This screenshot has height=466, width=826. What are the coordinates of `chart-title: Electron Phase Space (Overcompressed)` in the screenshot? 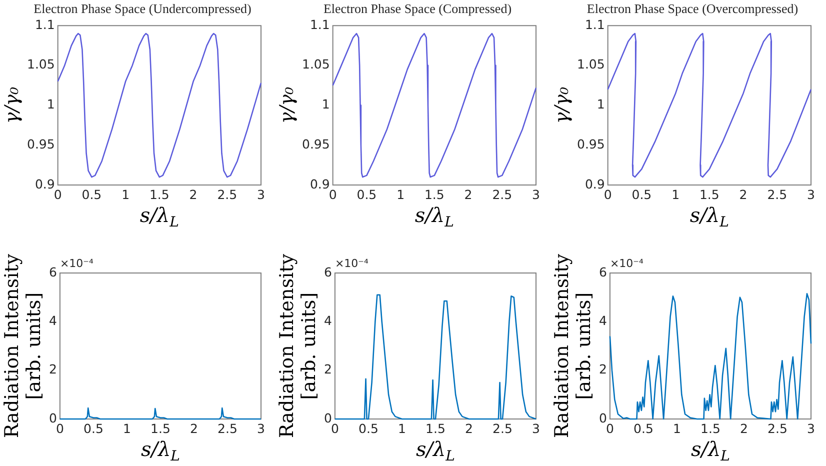 It's located at (692, 8).